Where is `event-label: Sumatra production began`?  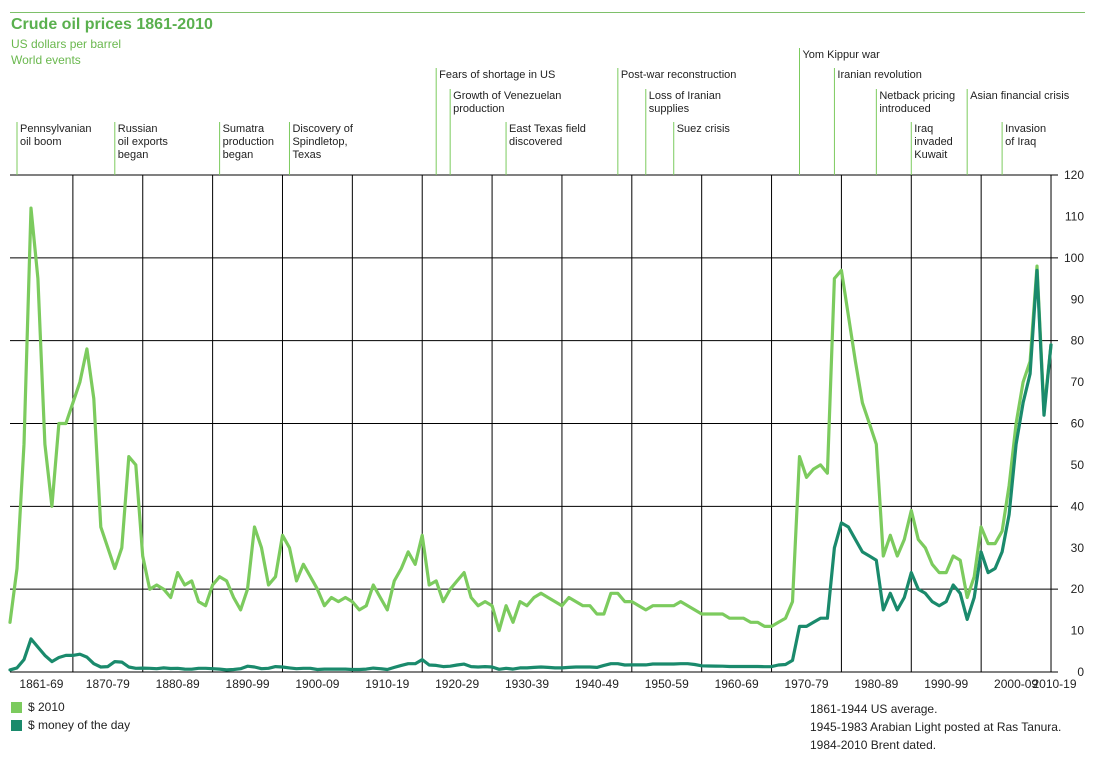 event-label: Sumatra production began is located at coordinates (248, 142).